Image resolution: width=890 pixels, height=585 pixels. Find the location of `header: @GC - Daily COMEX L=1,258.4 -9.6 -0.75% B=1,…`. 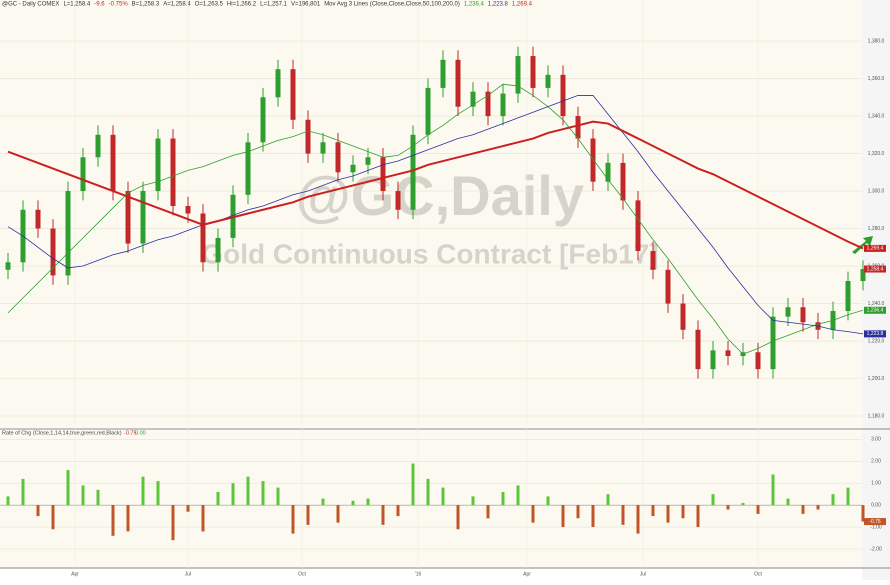

header: @GC - Daily COMEX L=1,258.4 -9.6 -0.75% B=1,… is located at coordinates (267, 5).